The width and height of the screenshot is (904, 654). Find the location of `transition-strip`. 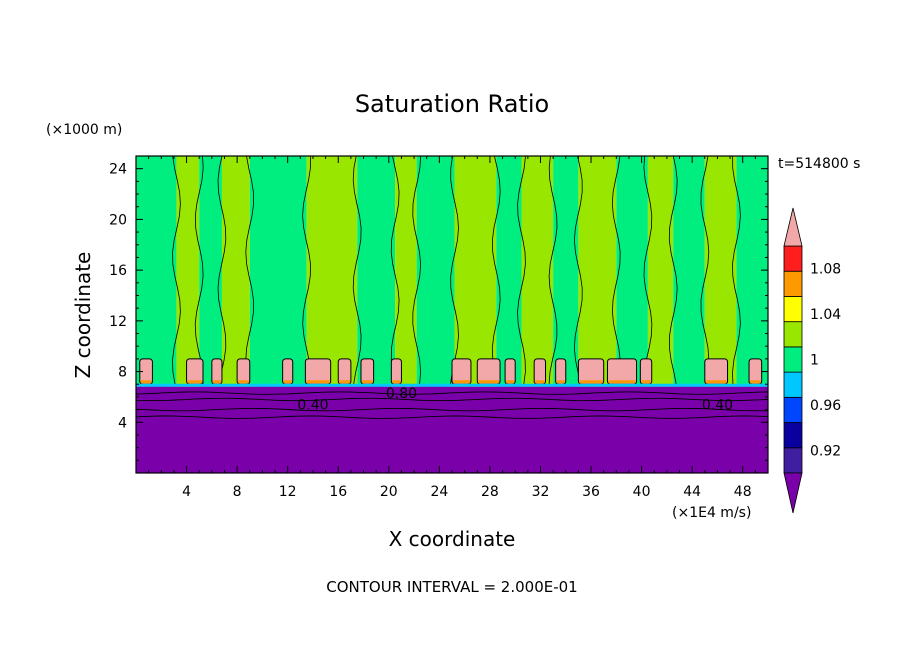

transition-strip is located at coordinates (452, 385).